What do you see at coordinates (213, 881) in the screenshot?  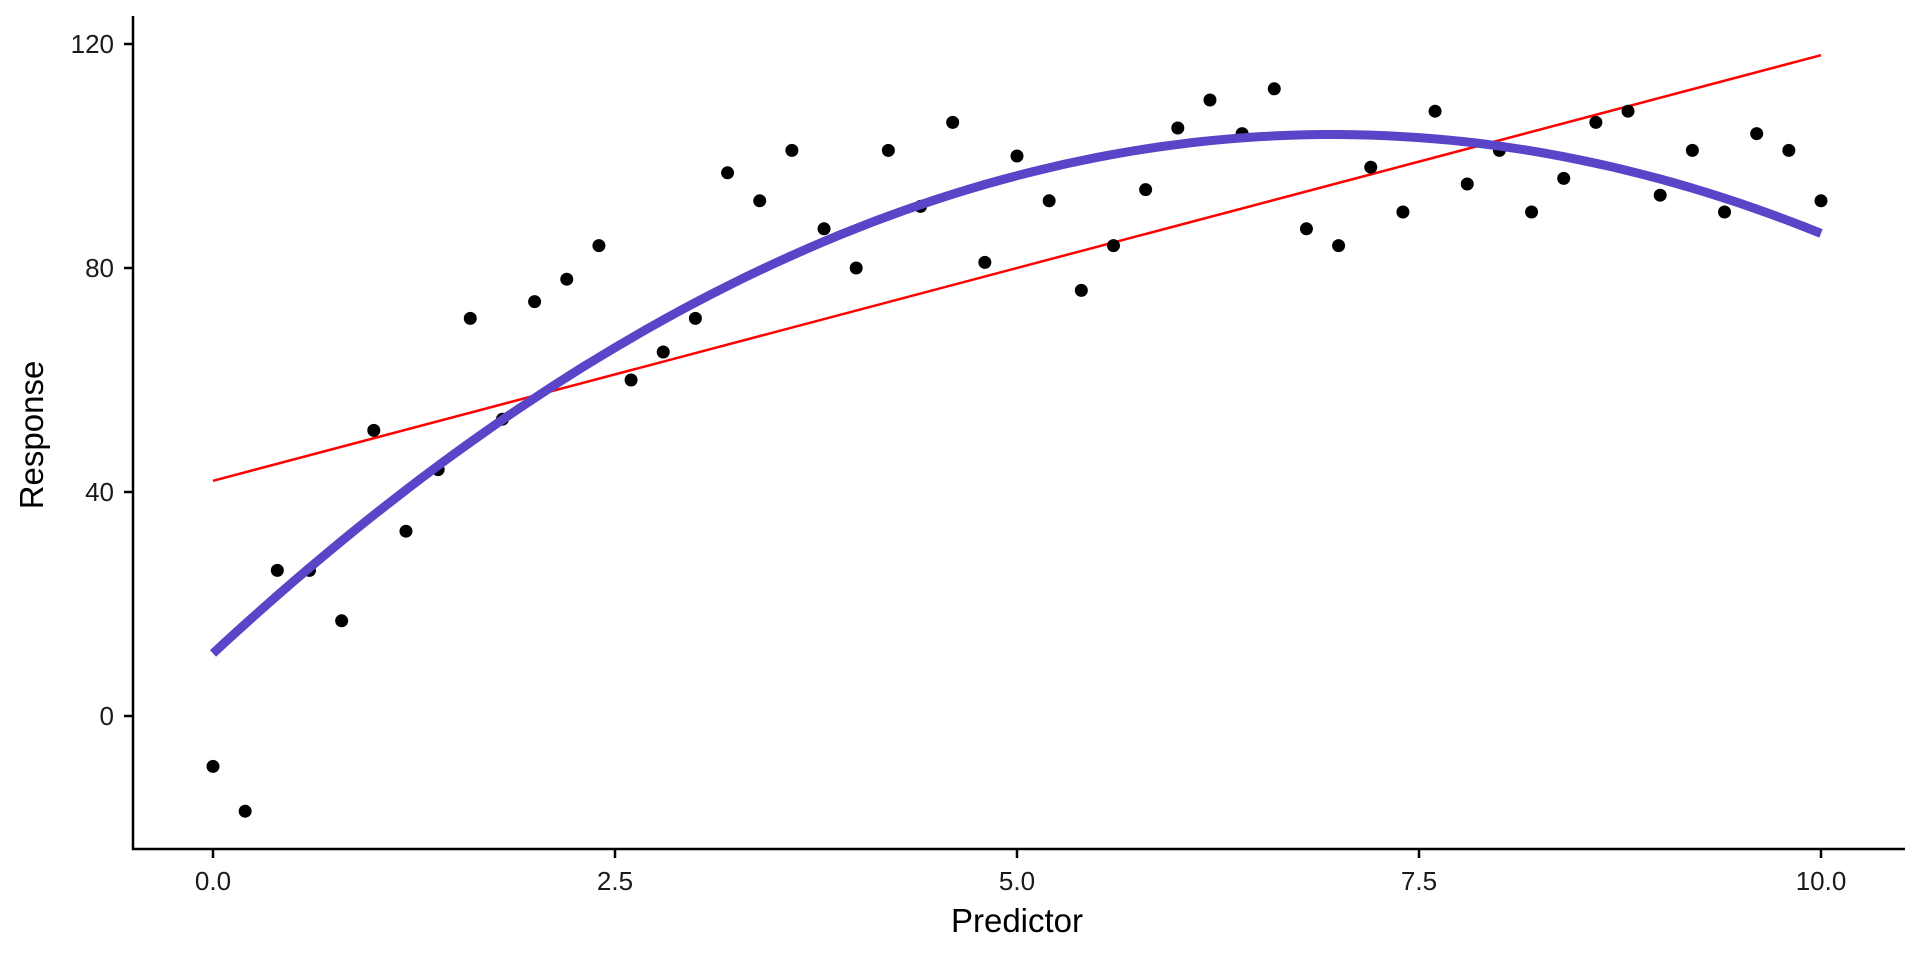 I see `x-tick-label: 0.0` at bounding box center [213, 881].